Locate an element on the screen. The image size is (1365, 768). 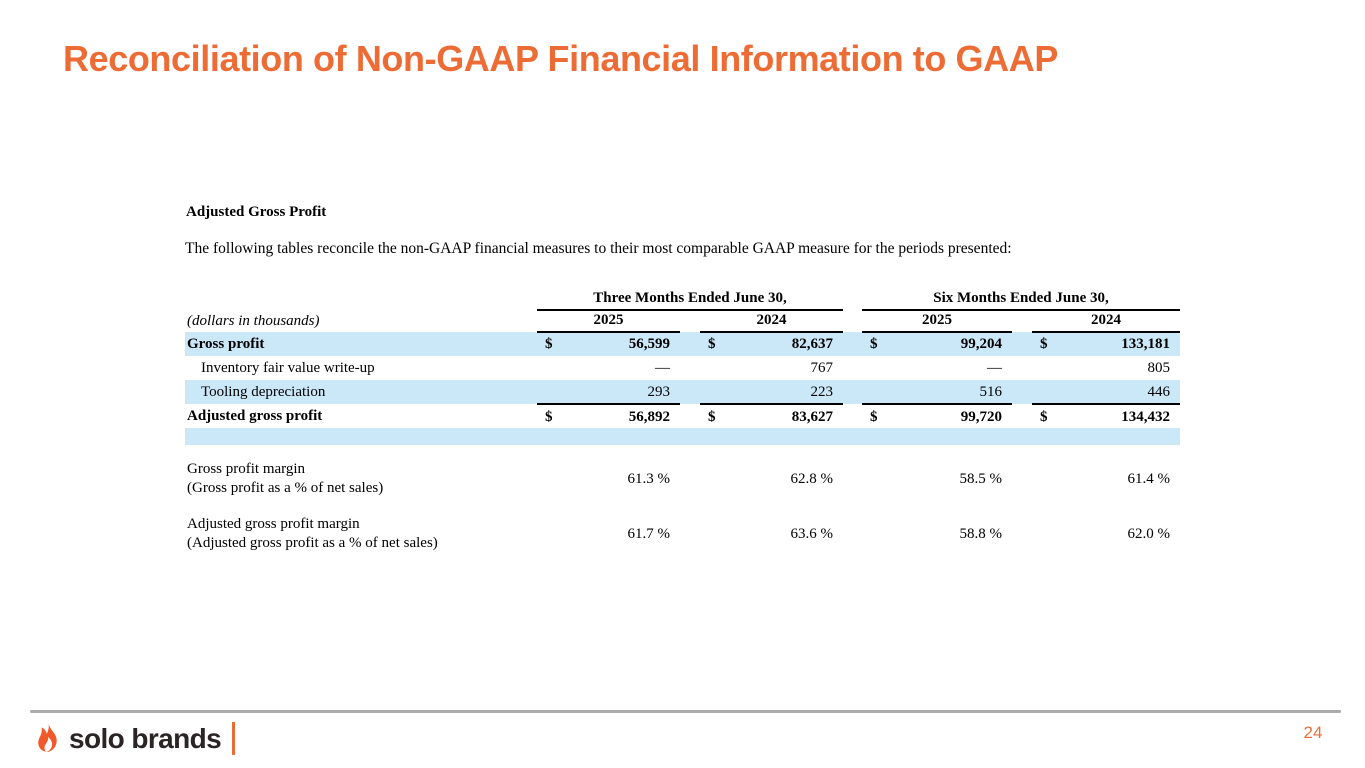
cell: $99,720 is located at coordinates (937, 416).